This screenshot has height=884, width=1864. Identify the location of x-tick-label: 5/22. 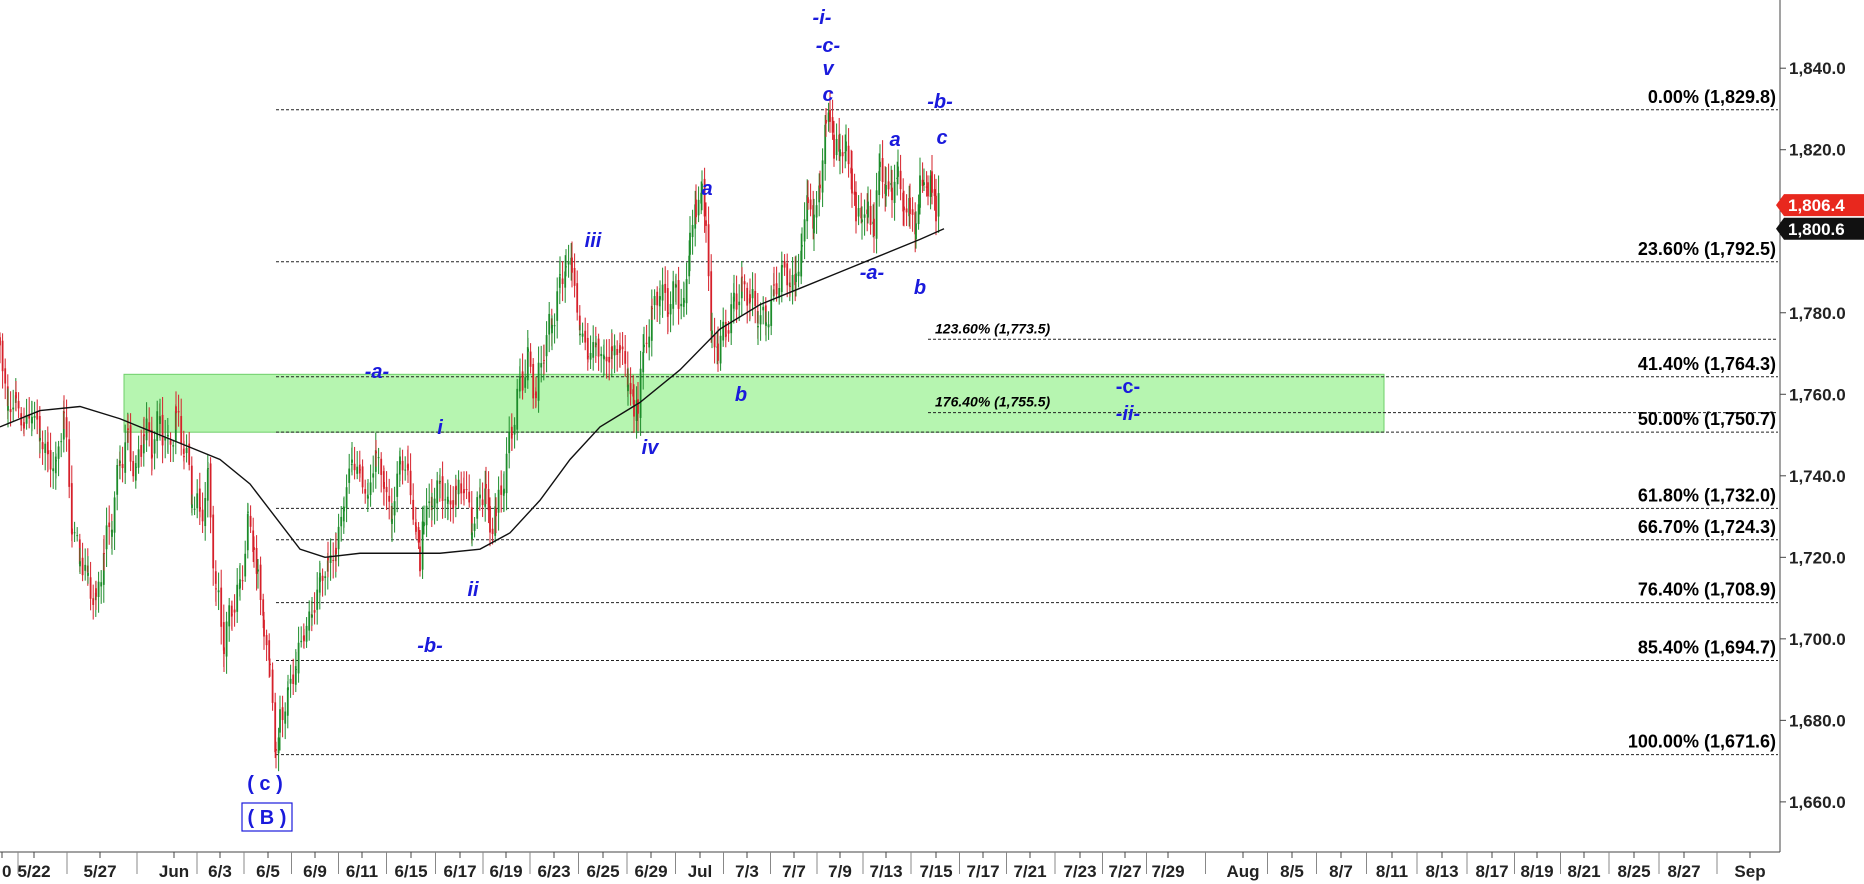
(33, 871).